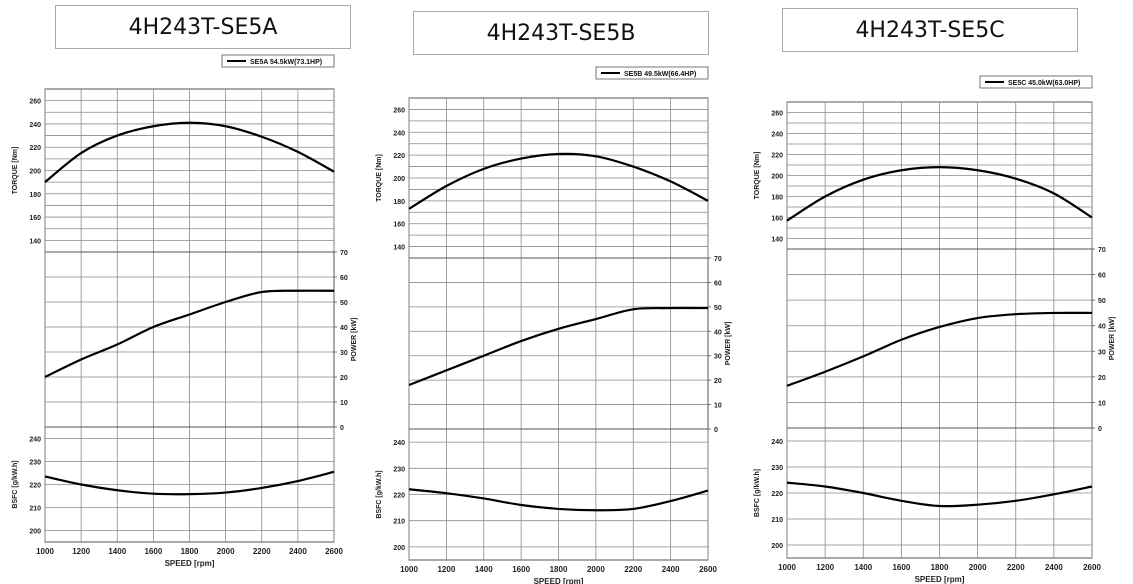 This screenshot has height=584, width=1133. I want to click on bsfc-curve-se5c, so click(939, 494).